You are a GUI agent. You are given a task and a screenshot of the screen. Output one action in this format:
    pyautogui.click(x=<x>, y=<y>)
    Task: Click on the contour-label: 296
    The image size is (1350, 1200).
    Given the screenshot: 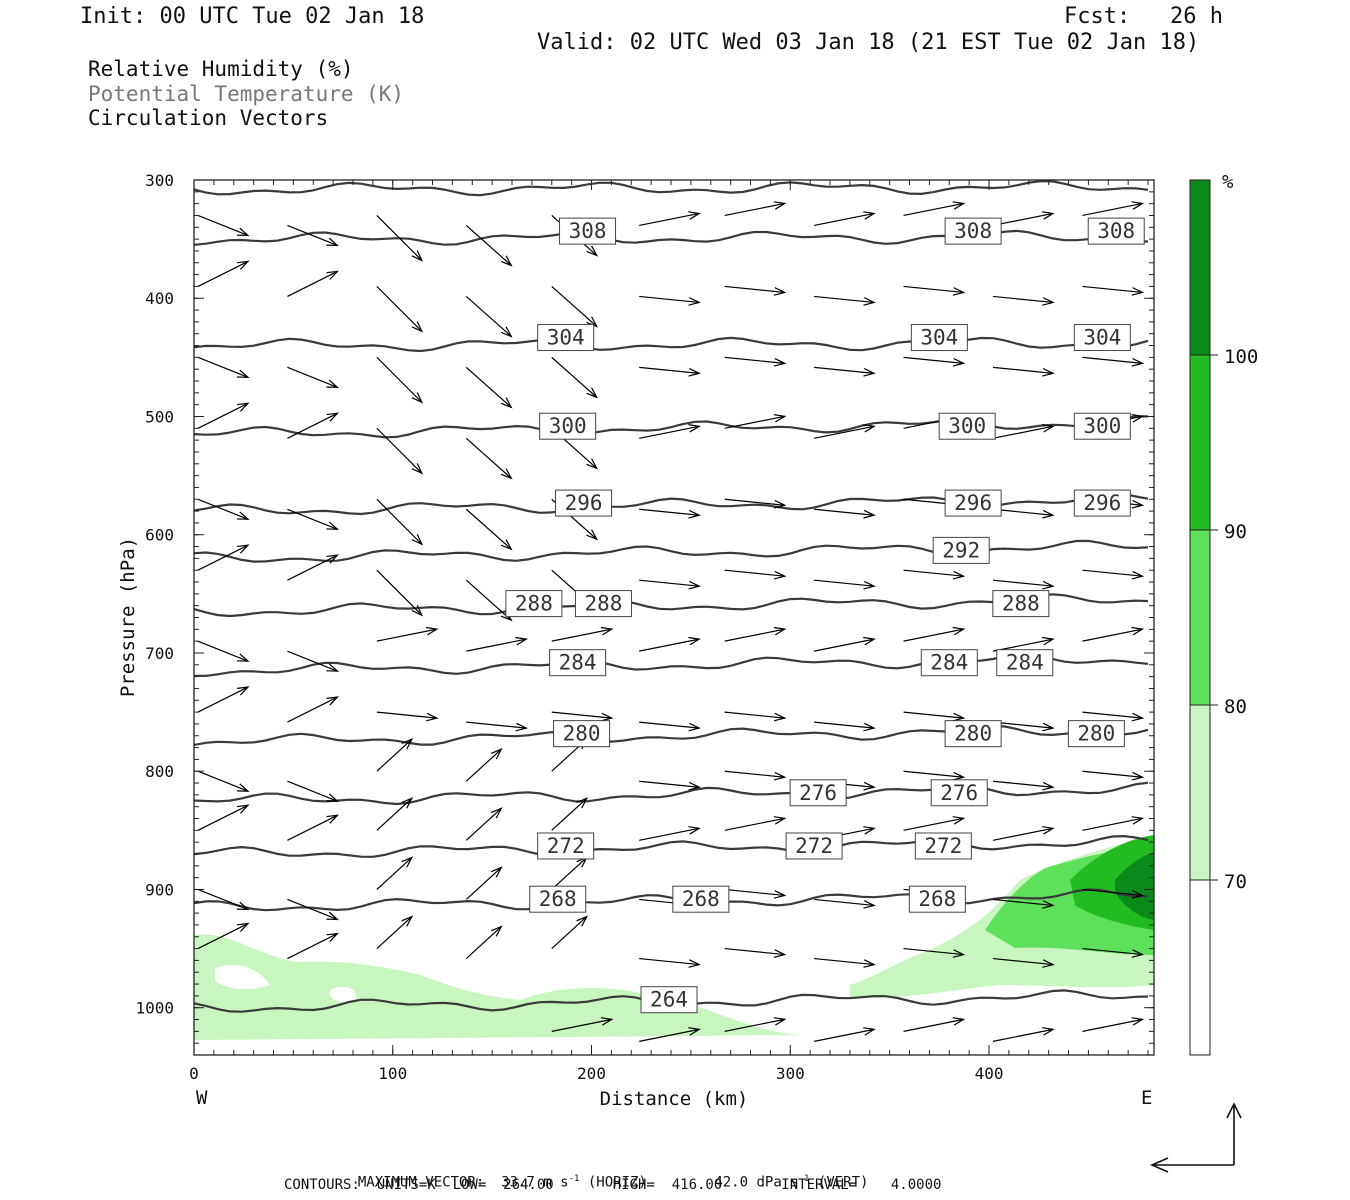 What is the action you would take?
    pyautogui.click(x=1102, y=503)
    